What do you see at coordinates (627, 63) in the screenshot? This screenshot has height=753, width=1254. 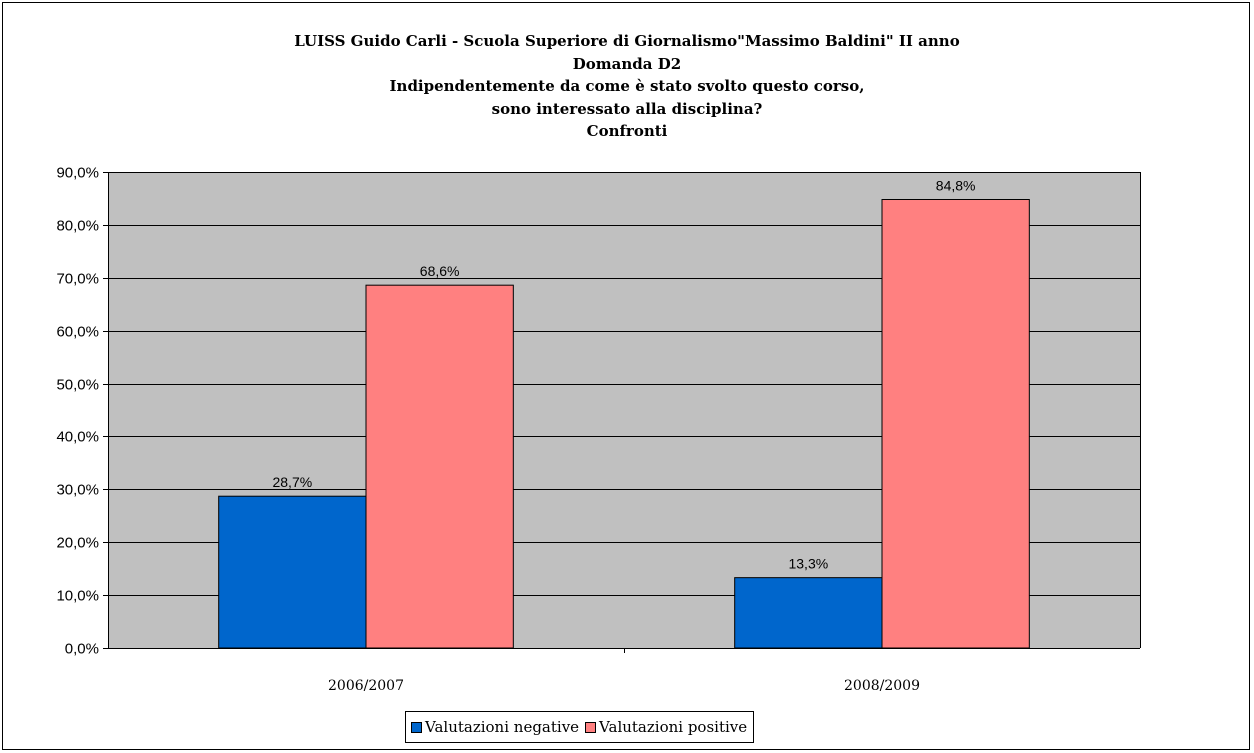 I see `title-line-2: Domanda D2` at bounding box center [627, 63].